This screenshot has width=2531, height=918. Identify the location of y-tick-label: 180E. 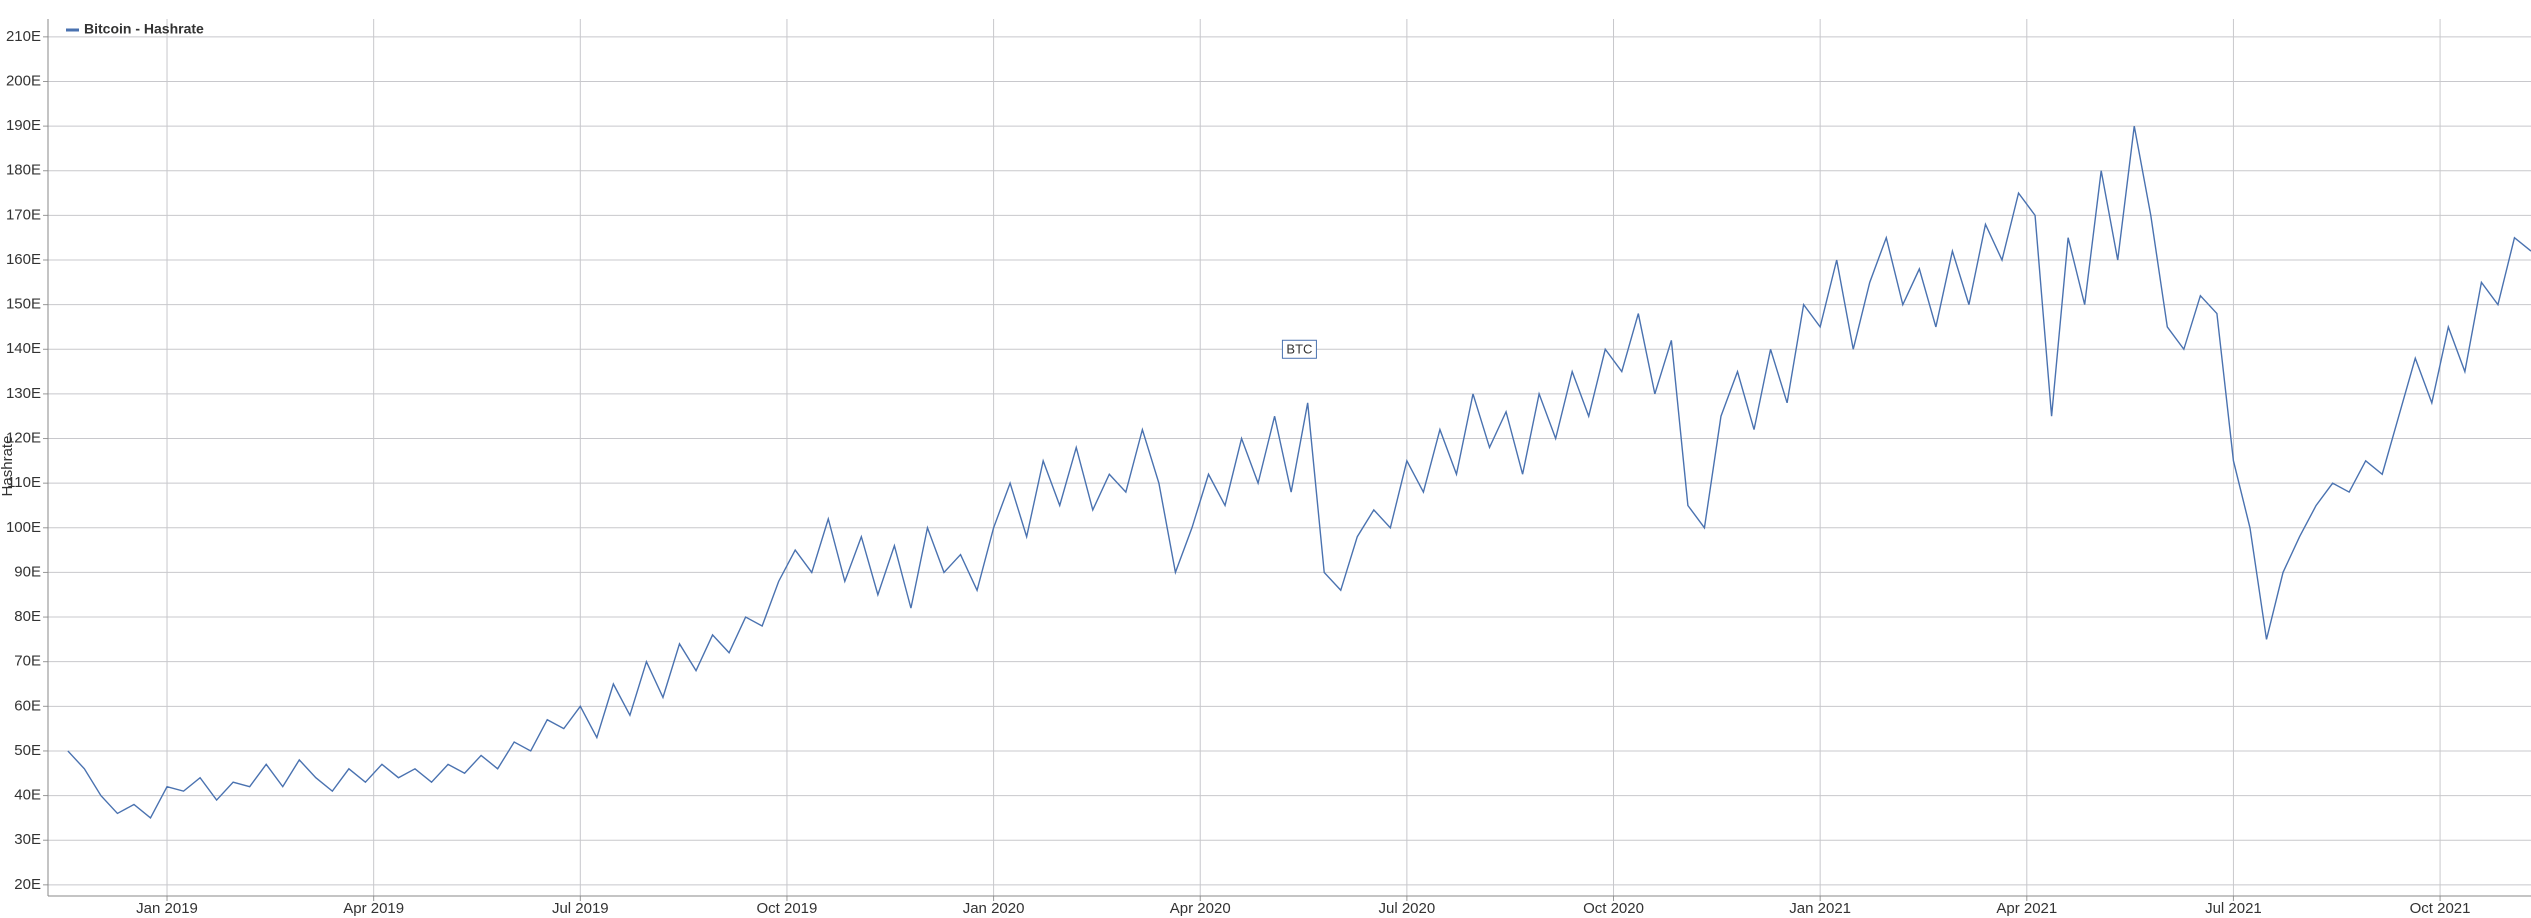
(23, 170).